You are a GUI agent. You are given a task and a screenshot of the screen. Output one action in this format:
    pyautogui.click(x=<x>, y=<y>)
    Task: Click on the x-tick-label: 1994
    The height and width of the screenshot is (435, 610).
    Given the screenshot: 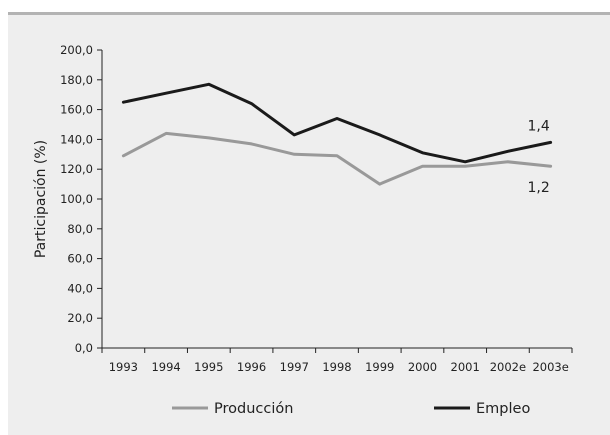 What is the action you would take?
    pyautogui.click(x=165, y=367)
    